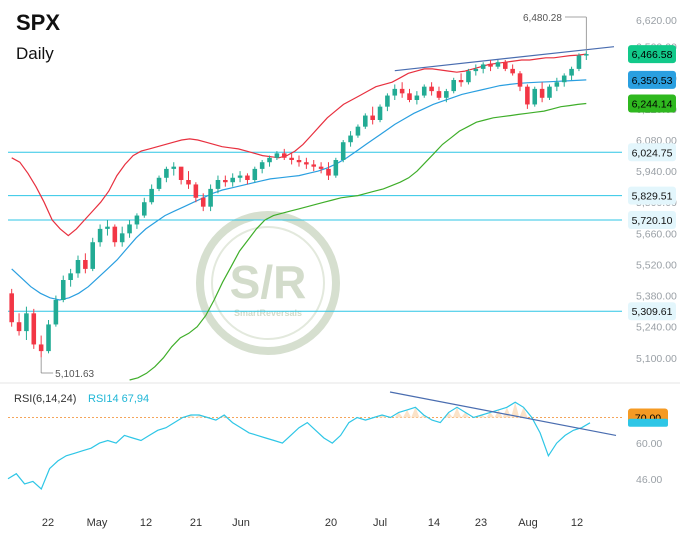  Describe the element at coordinates (652, 311) in the screenshot. I see `support-level-tag: 5,309.61` at that location.